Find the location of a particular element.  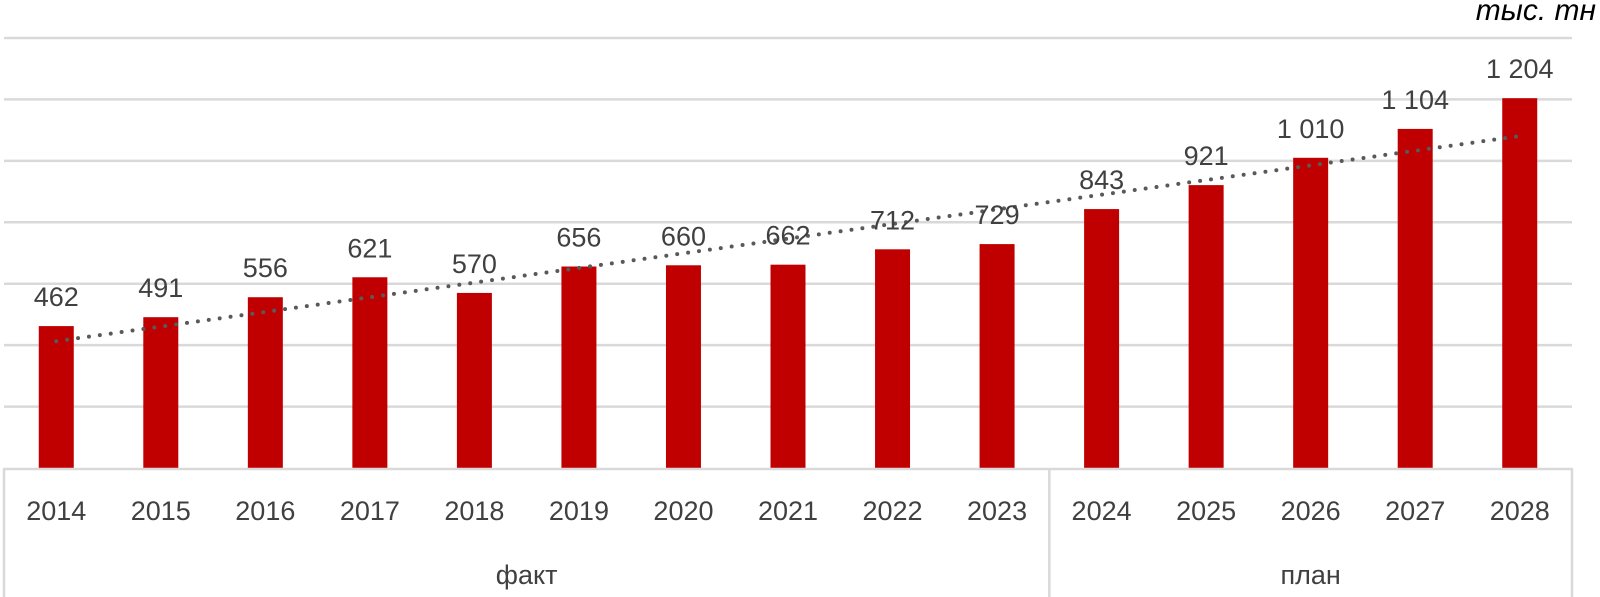

data-label-2023: 729 is located at coordinates (997, 215).